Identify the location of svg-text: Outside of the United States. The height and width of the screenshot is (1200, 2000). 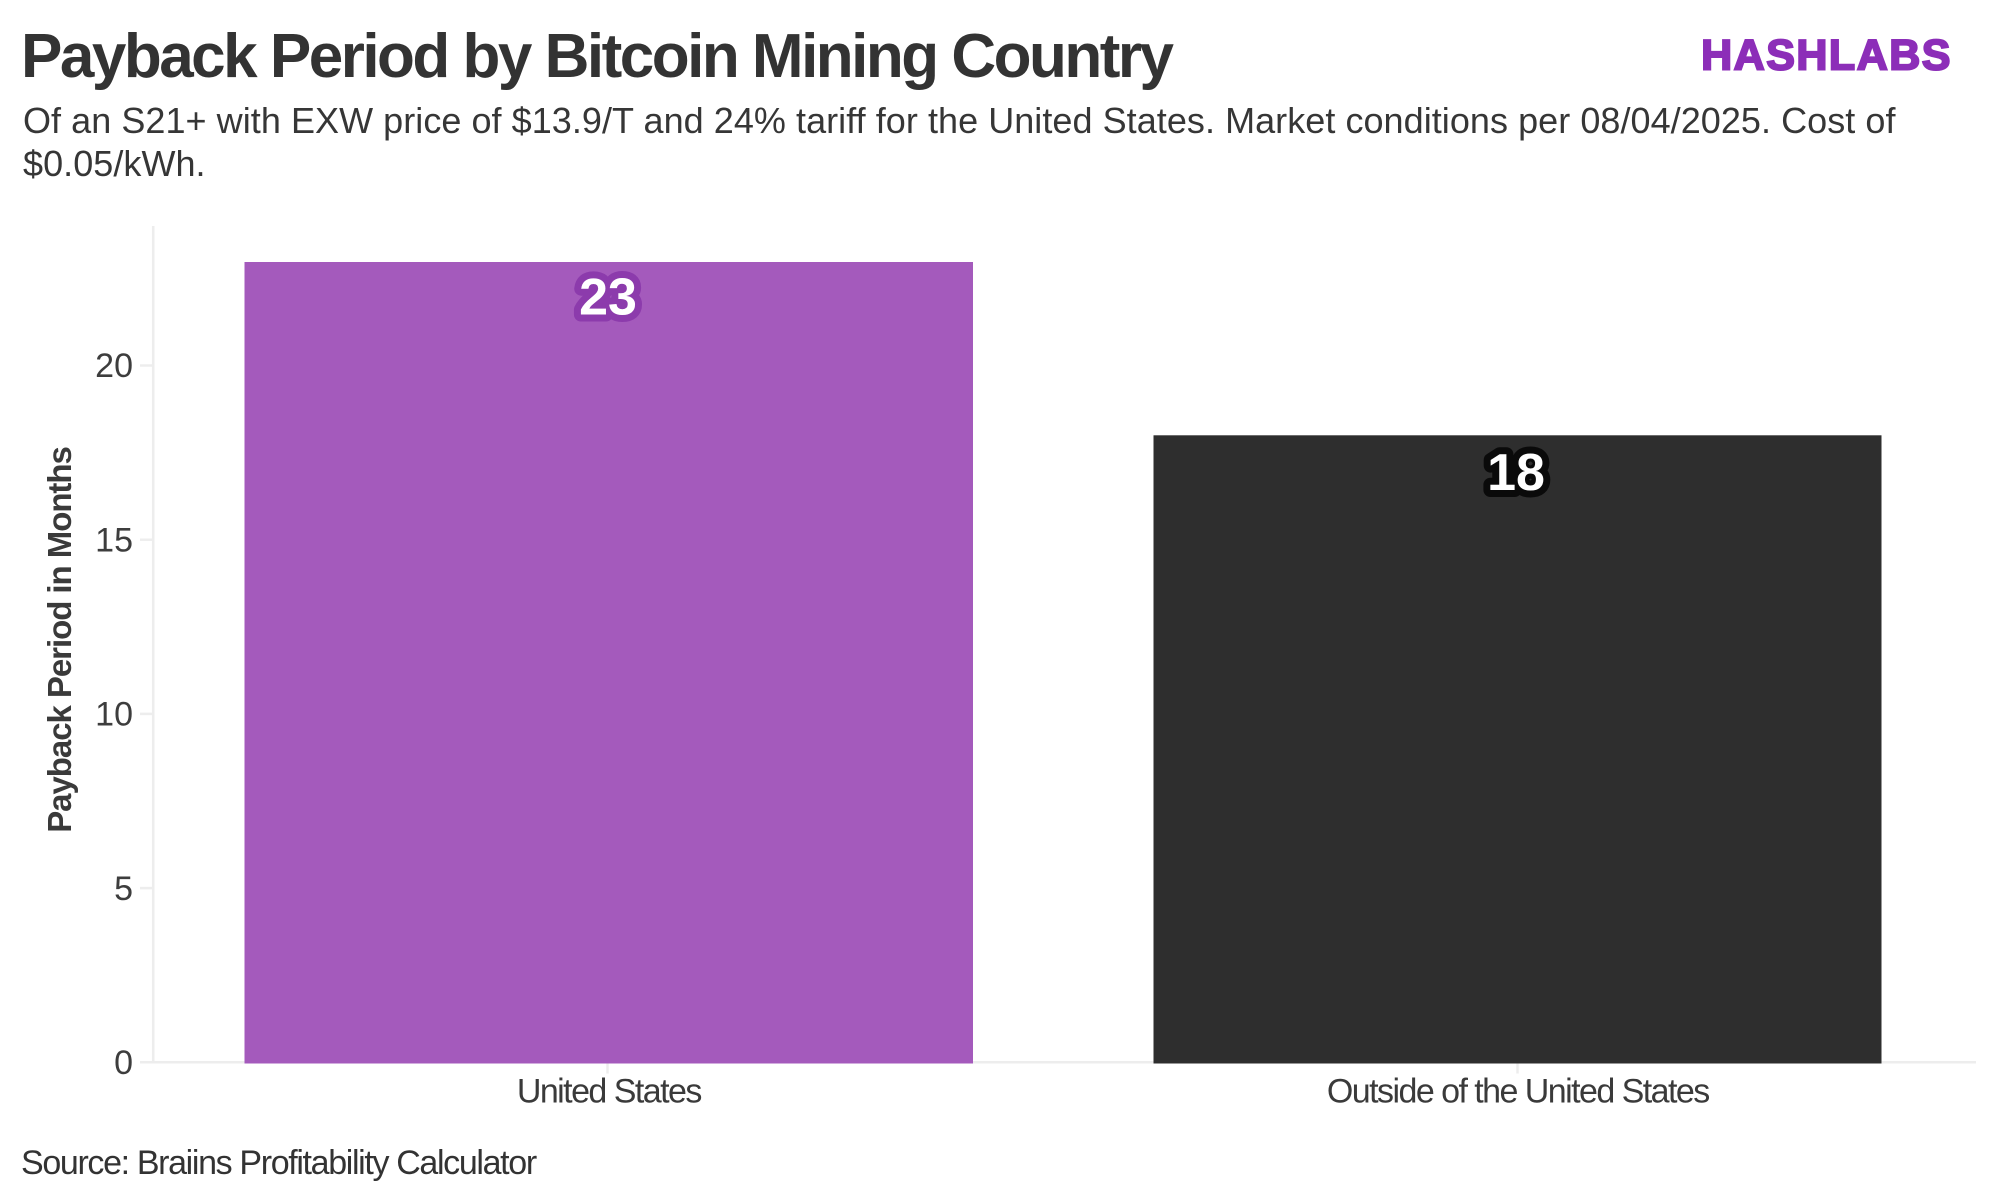
(1518, 1091).